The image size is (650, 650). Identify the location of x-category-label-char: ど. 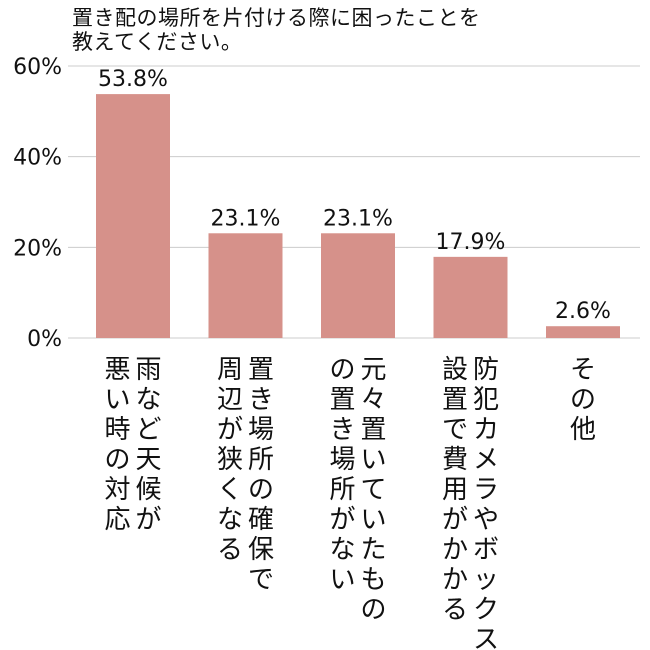
(148, 430).